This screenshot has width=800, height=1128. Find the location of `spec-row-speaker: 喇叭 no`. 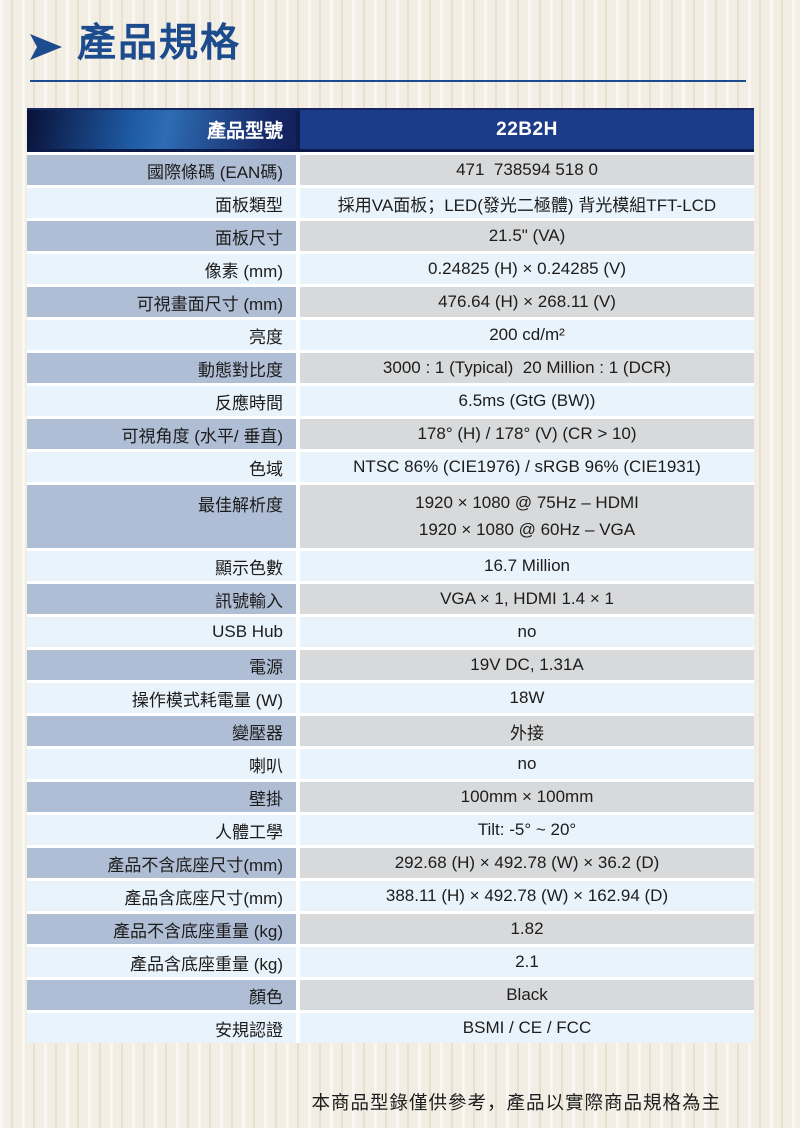

spec-row-speaker: 喇叭 no is located at coordinates (390, 764).